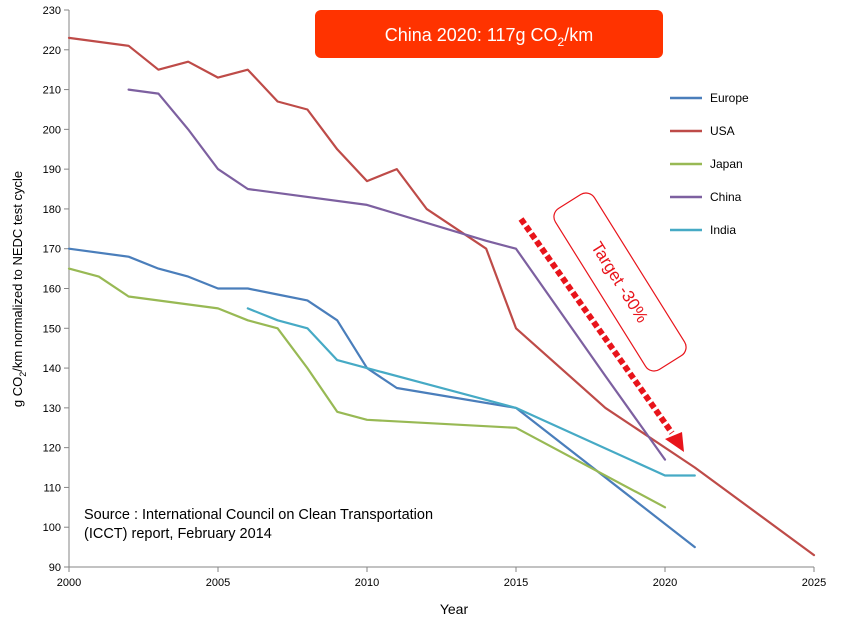 The width and height of the screenshot is (866, 631). I want to click on x-tick-label: 2010, so click(367, 583).